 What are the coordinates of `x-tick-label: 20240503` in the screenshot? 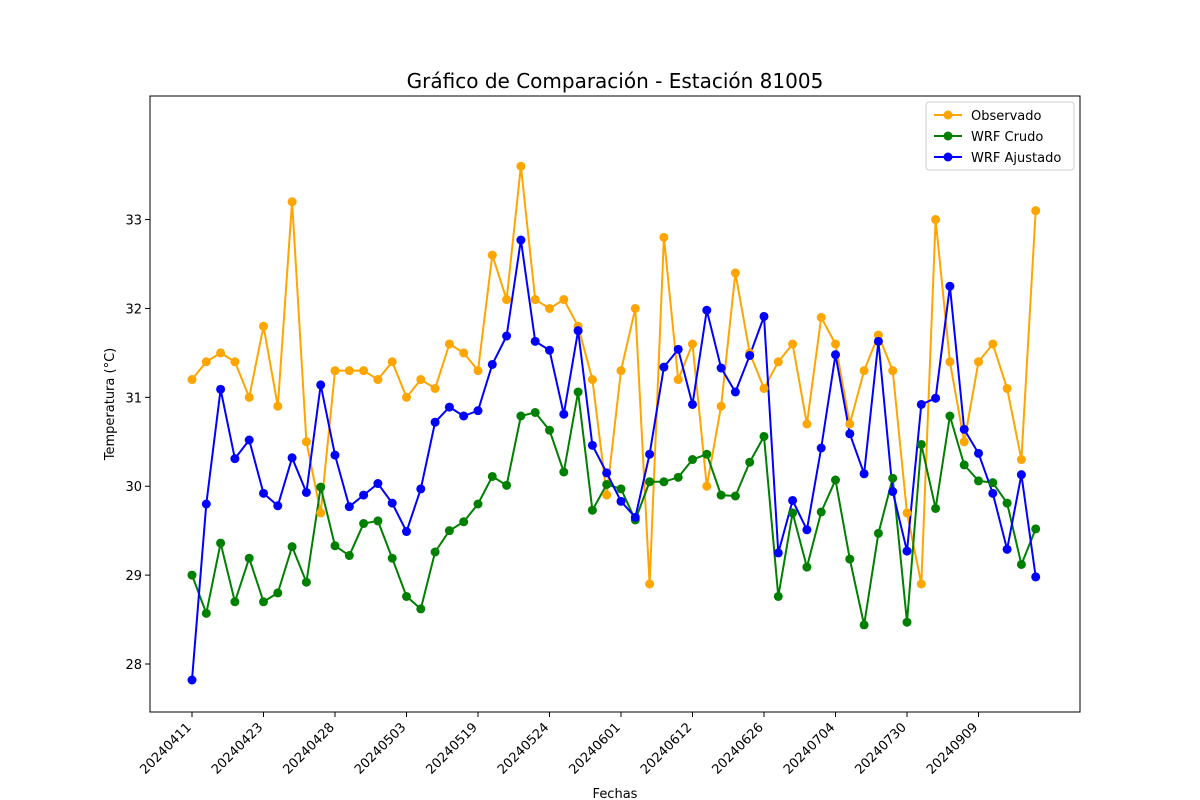 It's located at (380, 748).